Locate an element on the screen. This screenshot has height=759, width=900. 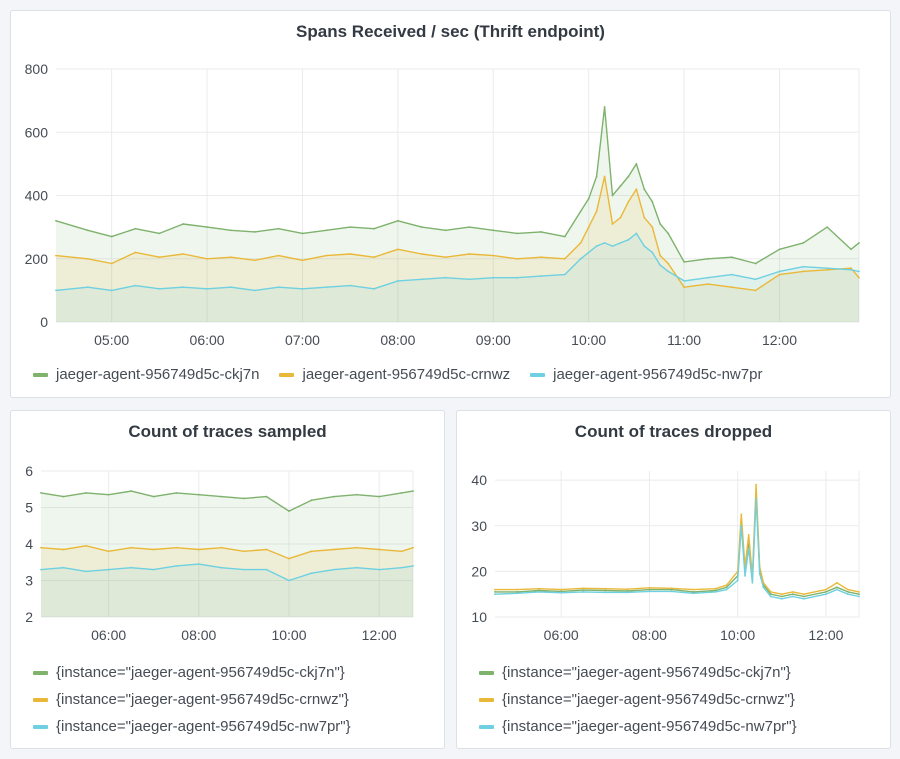
y-tick-label: 6 is located at coordinates (29, 471).